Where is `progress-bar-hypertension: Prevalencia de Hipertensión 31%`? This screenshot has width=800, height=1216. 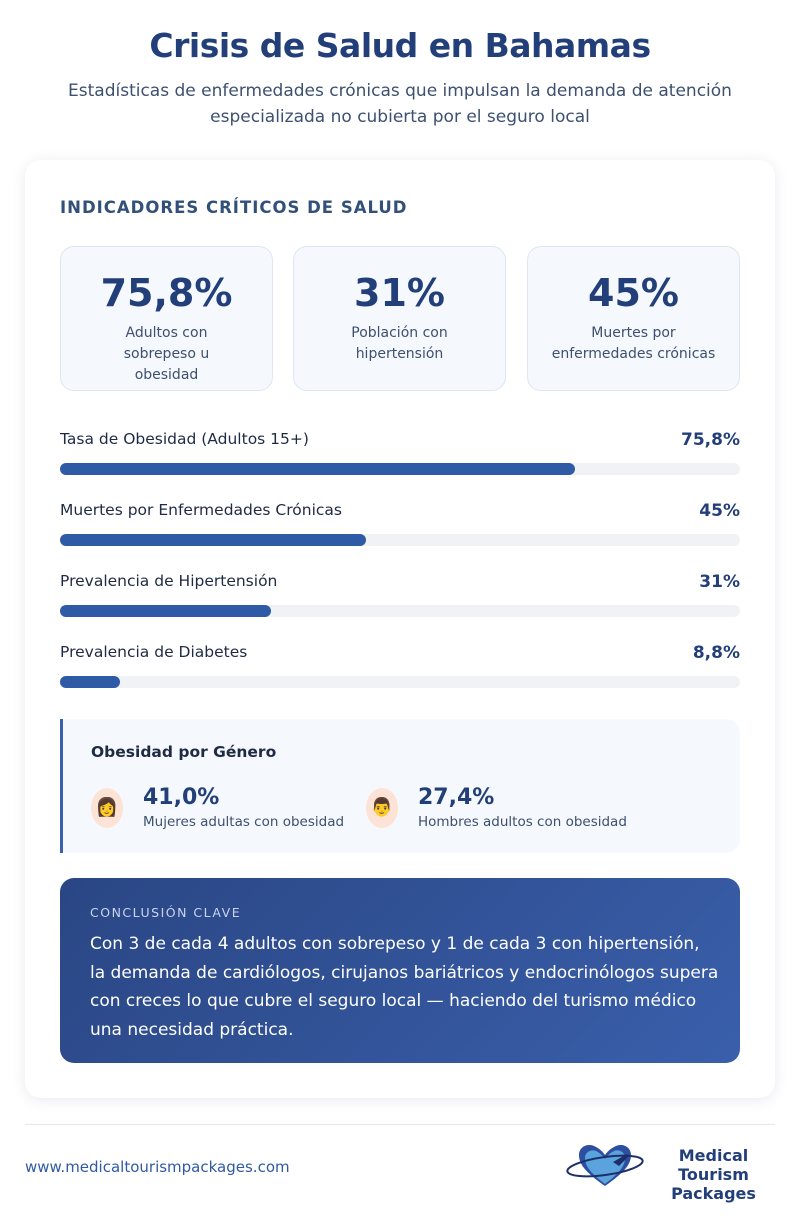 progress-bar-hypertension: Prevalencia de Hipertensión 31% is located at coordinates (400, 594).